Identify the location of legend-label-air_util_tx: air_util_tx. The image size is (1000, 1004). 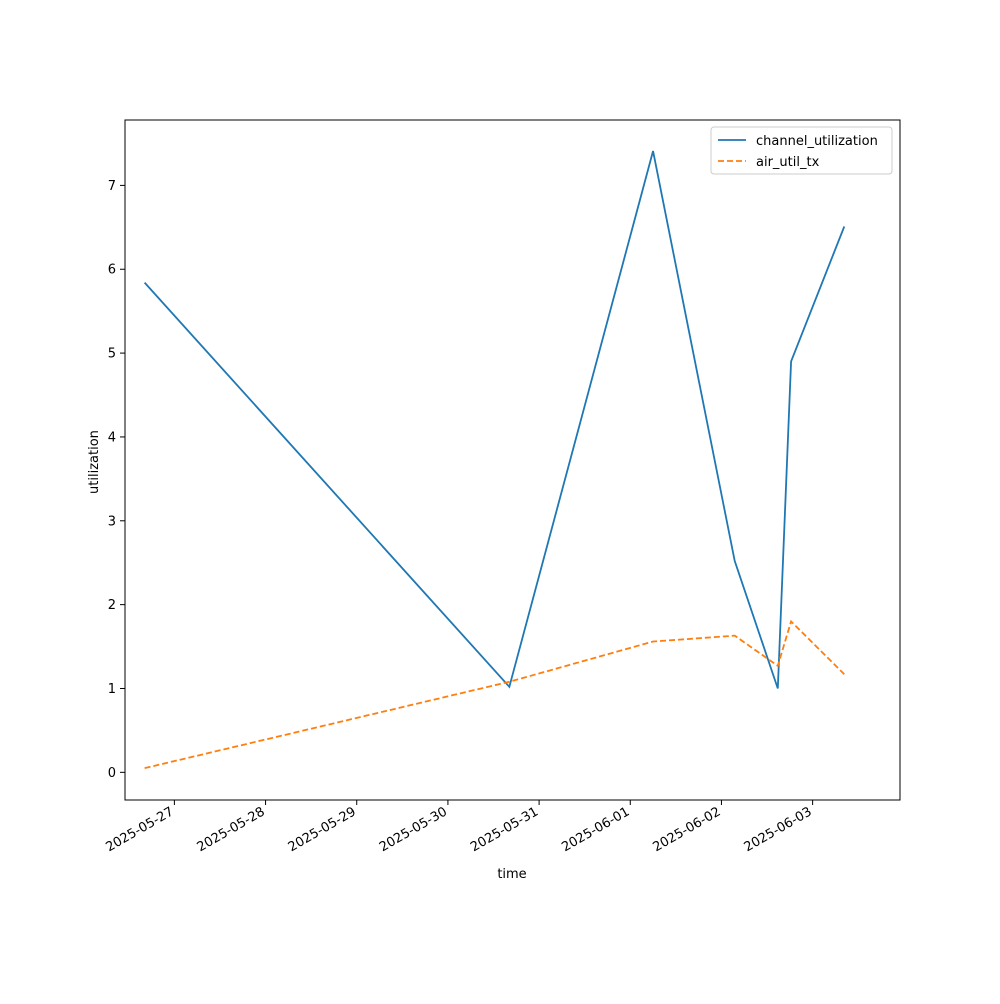
(788, 162).